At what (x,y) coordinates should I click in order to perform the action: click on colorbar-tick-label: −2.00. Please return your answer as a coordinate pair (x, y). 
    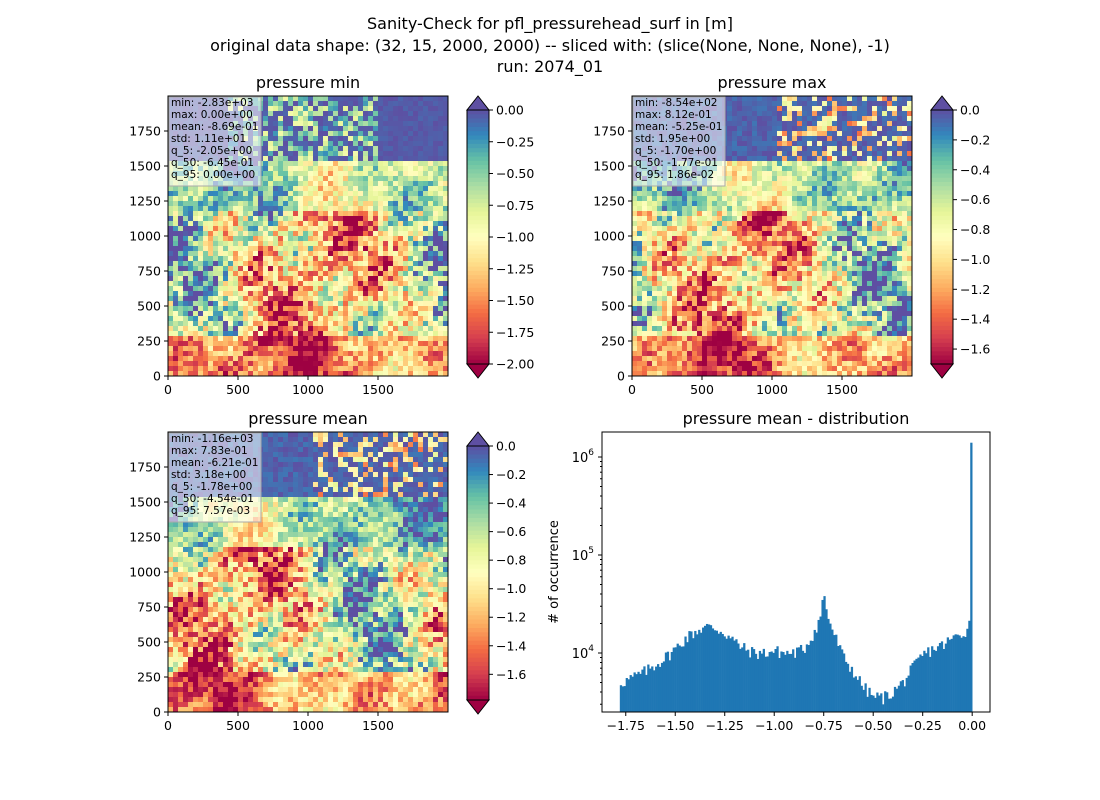
    Looking at the image, I should click on (515, 364).